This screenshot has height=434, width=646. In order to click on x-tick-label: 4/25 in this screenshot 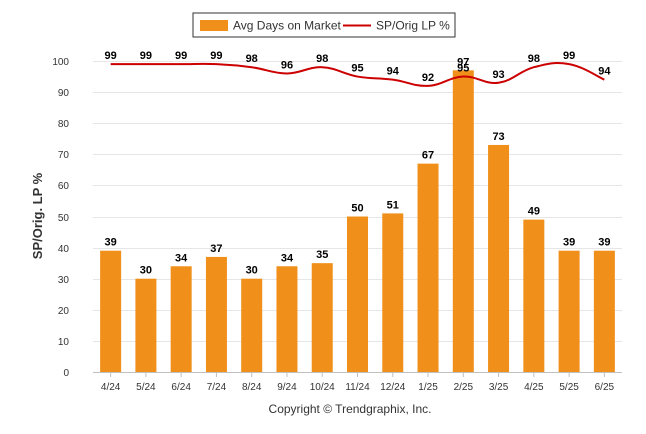, I will do `click(534, 387)`.